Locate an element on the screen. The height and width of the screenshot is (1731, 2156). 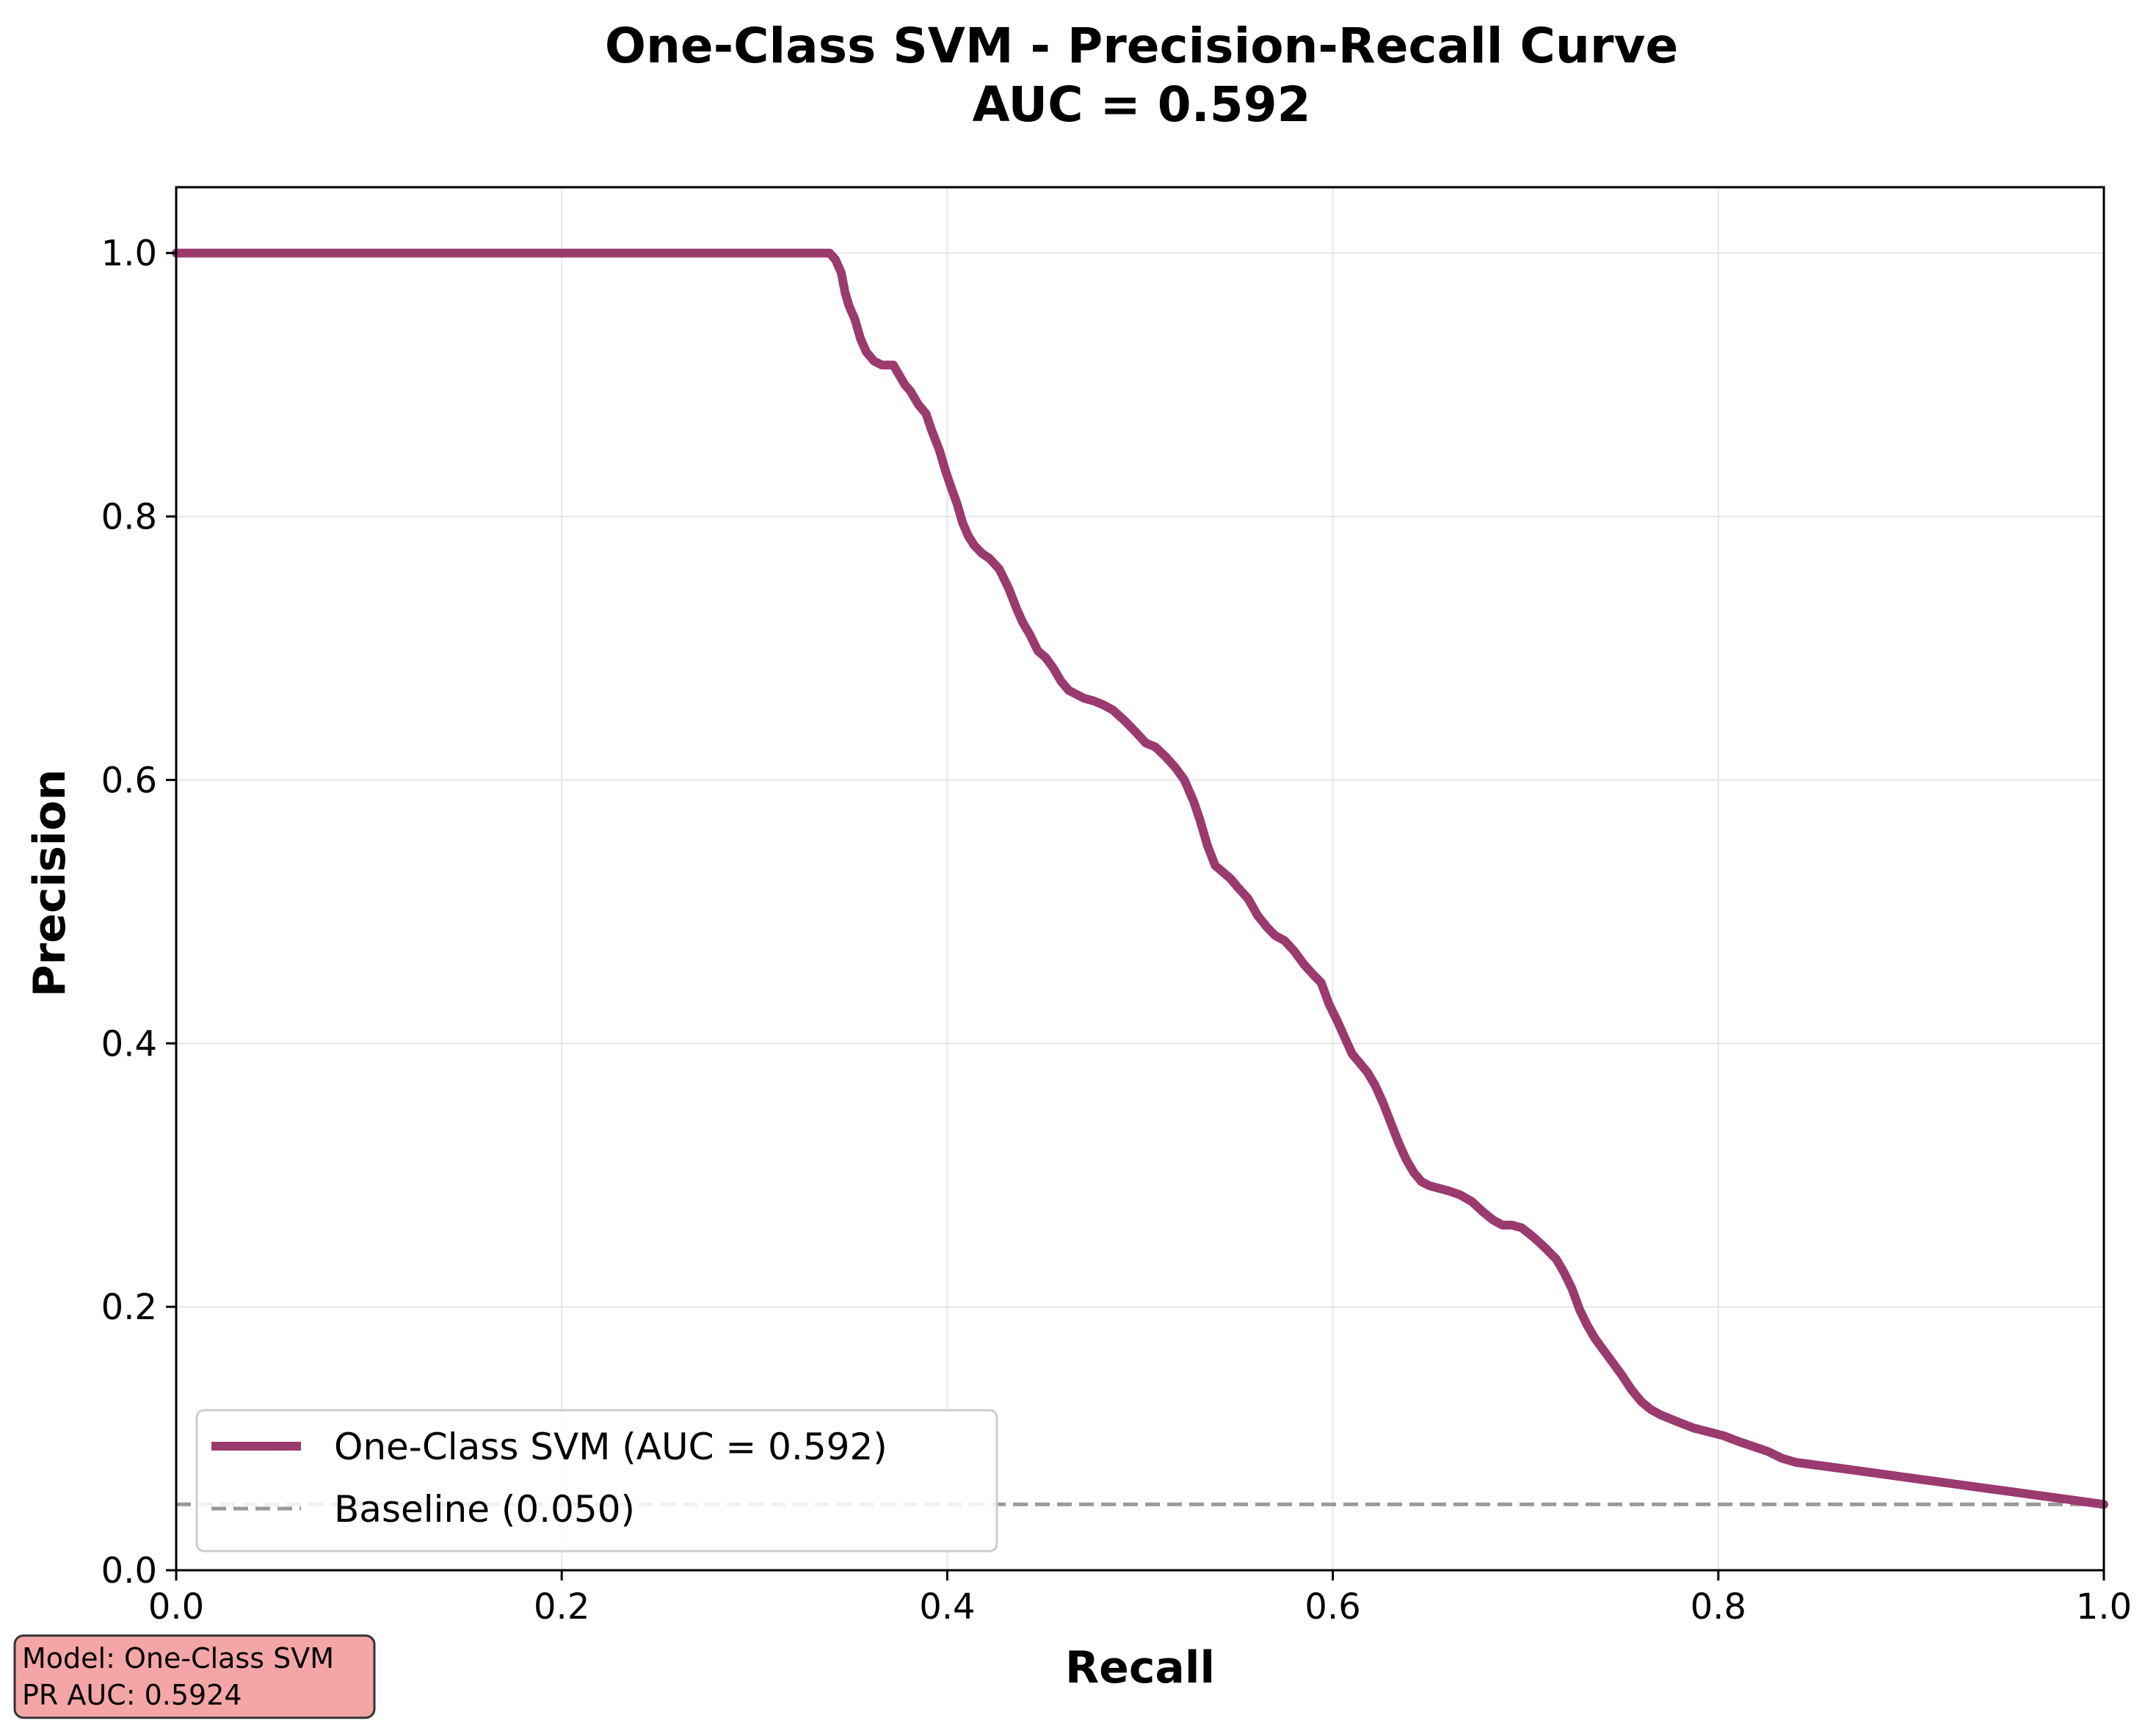
x-tick-label: 0.4 is located at coordinates (947, 1606).